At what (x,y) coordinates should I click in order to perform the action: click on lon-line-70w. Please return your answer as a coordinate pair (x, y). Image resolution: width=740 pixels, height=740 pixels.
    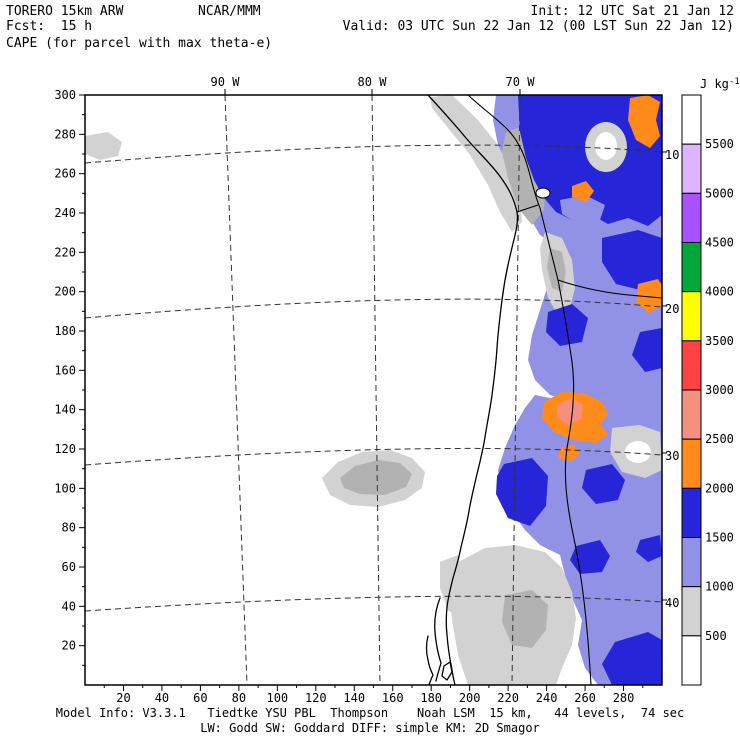
    Looking at the image, I should click on (516, 390).